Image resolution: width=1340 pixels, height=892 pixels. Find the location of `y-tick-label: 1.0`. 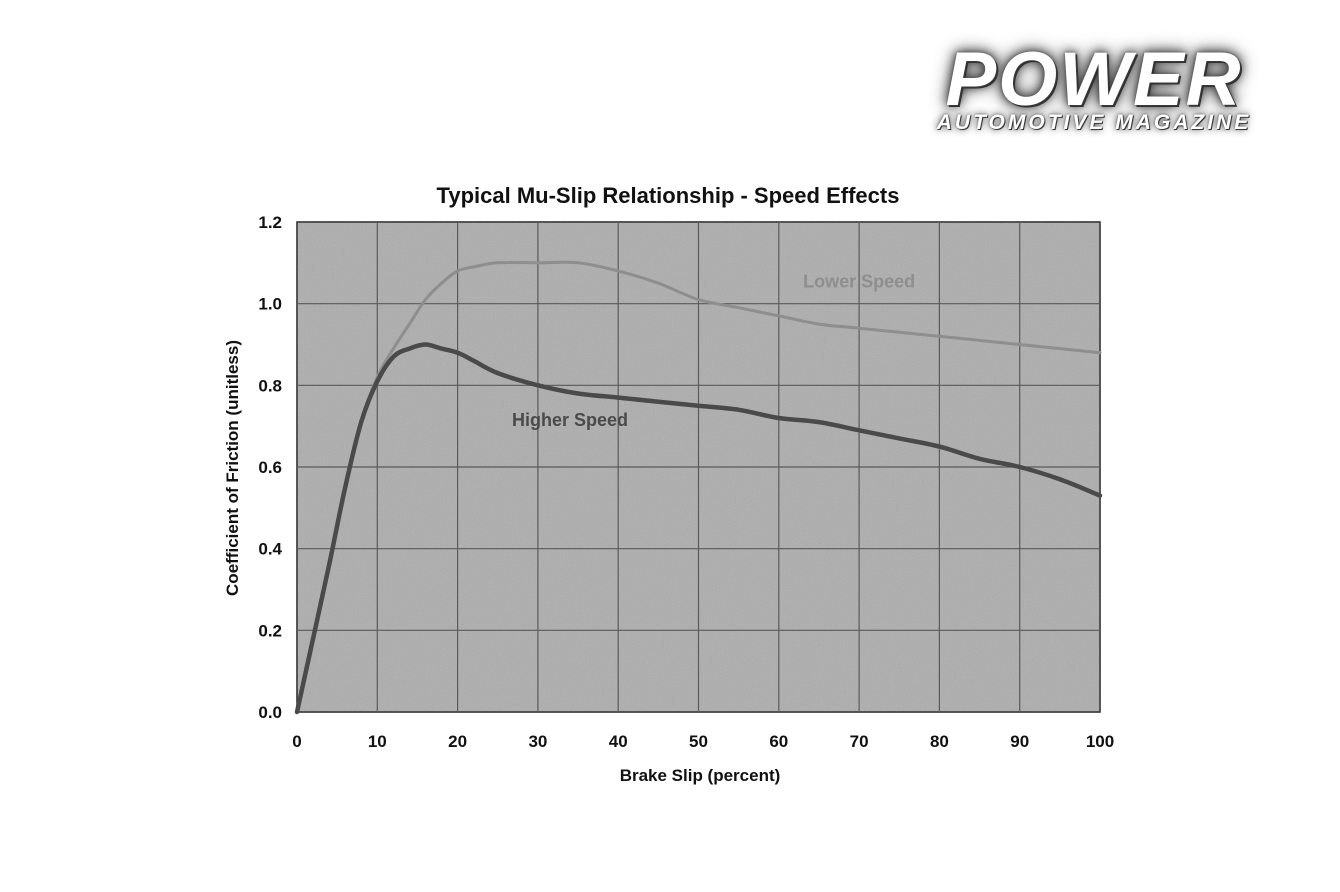

y-tick-label: 1.0 is located at coordinates (270, 304).